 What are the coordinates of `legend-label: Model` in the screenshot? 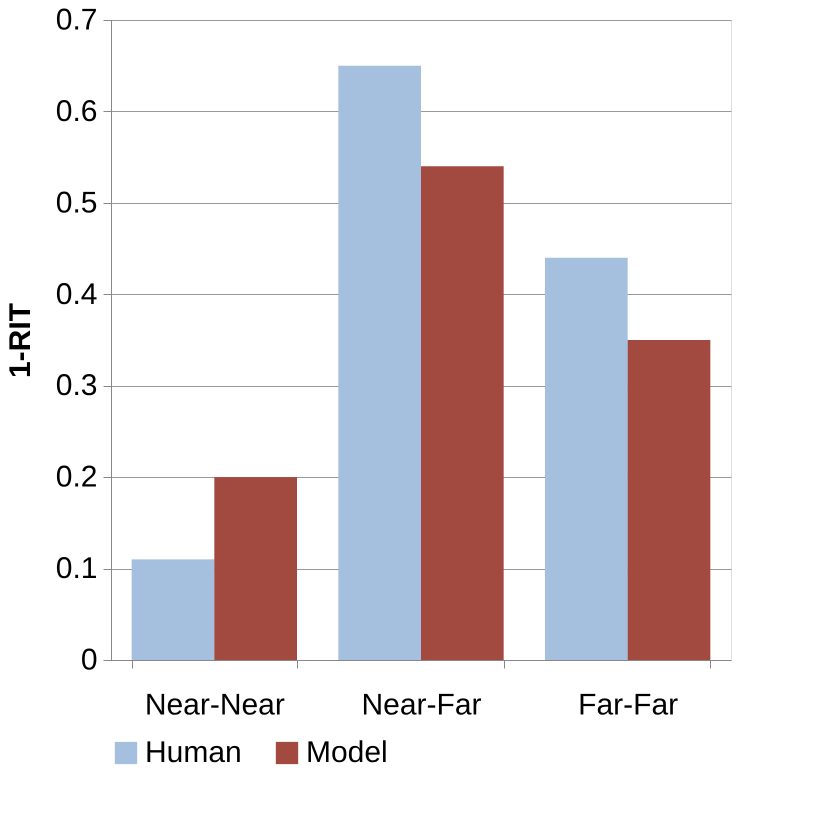 It's located at (347, 752).